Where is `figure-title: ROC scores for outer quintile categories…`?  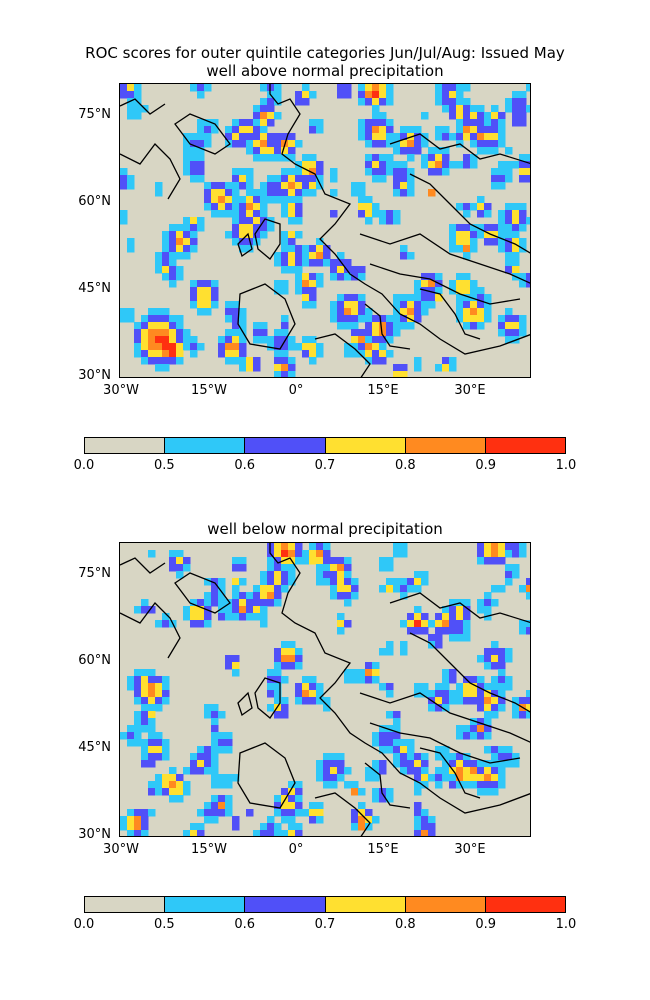
figure-title: ROC scores for outer quintile categories… is located at coordinates (325, 53).